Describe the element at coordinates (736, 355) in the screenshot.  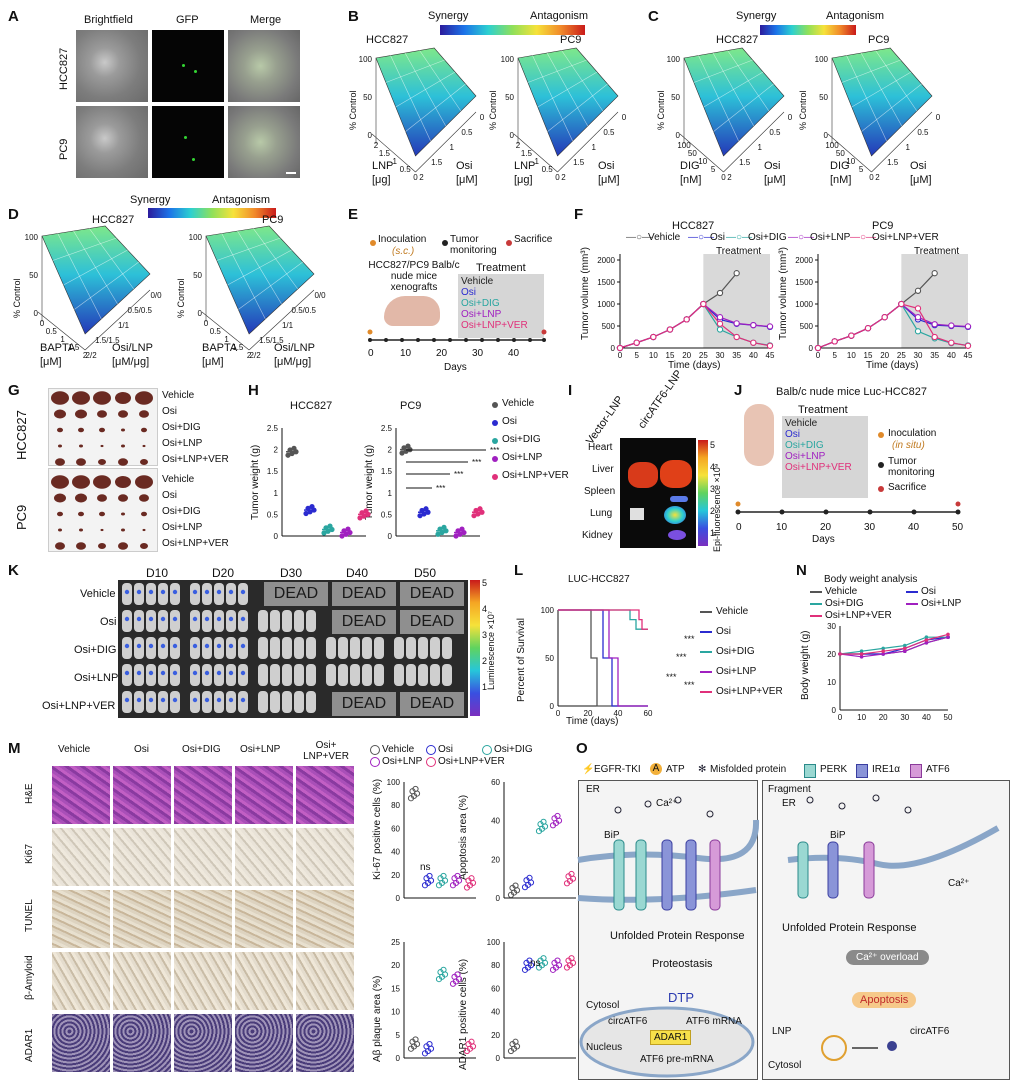
I see `x-tick-label: 35` at that location.